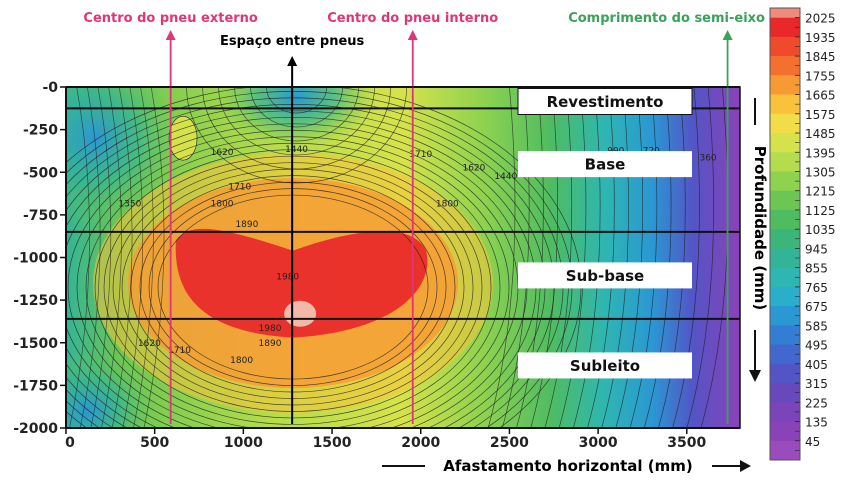 The image size is (843, 480). I want to click on colorbar-label: 1305, so click(820, 172).